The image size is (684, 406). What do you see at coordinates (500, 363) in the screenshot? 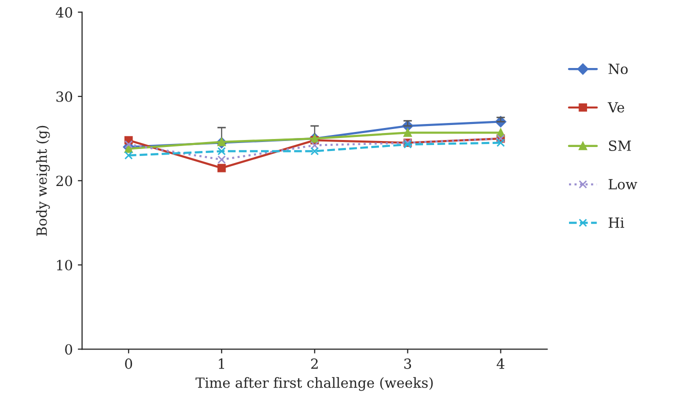
I see `x-tick-label: 4` at bounding box center [500, 363].